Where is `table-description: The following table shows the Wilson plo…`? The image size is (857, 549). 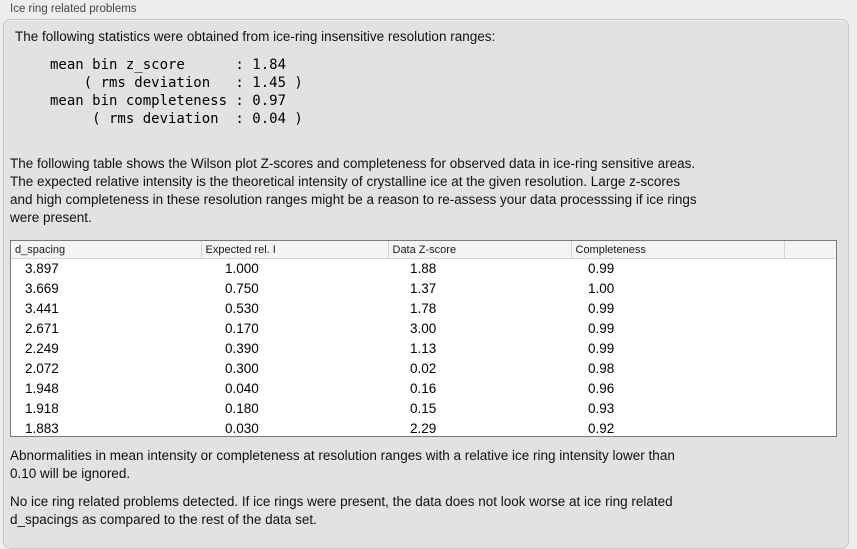
table-description: The following table shows the Wilson plo… is located at coordinates (353, 191).